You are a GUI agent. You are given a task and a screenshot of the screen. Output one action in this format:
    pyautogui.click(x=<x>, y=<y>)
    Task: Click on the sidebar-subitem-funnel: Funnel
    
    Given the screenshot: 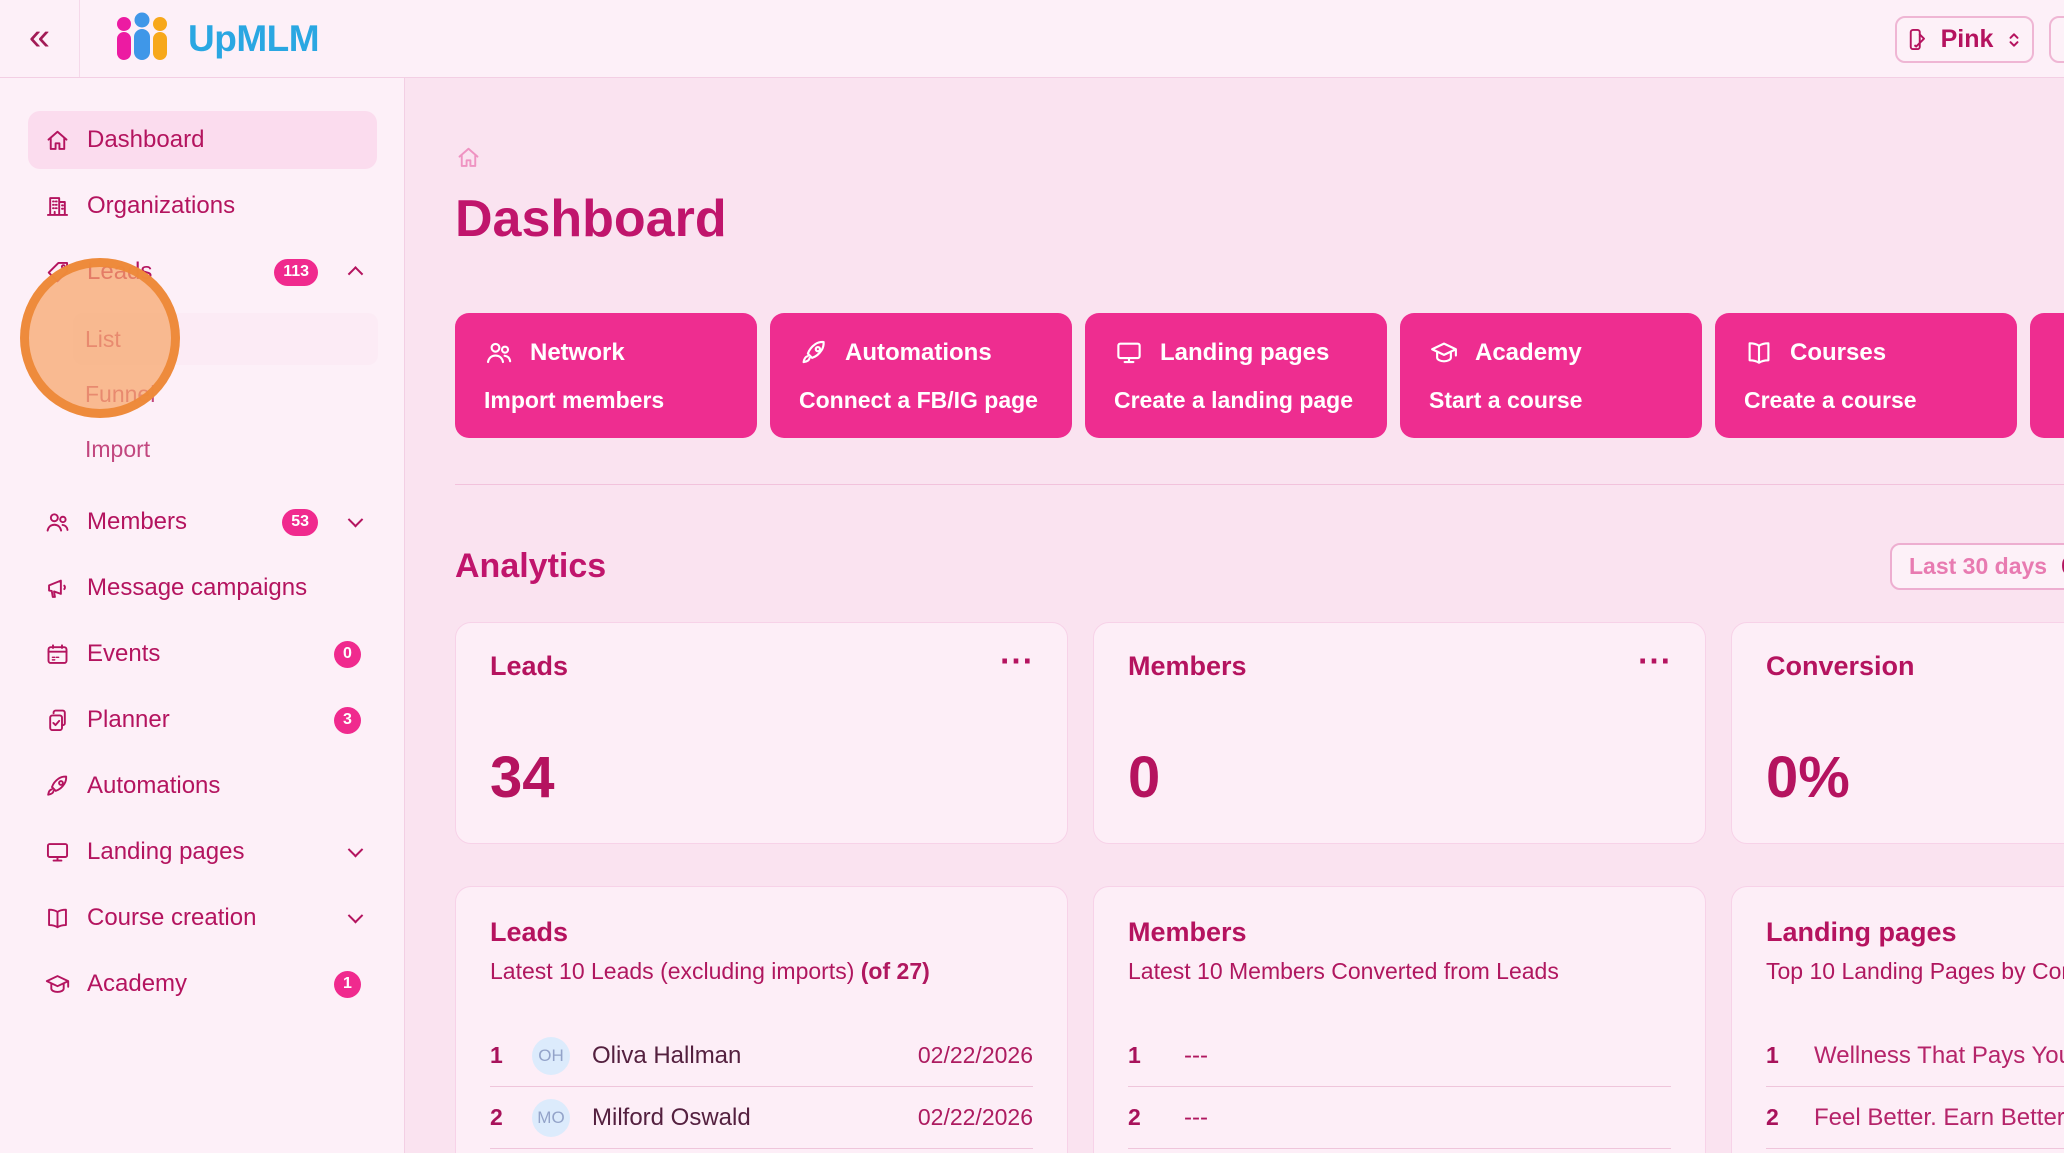 What is the action you would take?
    pyautogui.click(x=225, y=394)
    